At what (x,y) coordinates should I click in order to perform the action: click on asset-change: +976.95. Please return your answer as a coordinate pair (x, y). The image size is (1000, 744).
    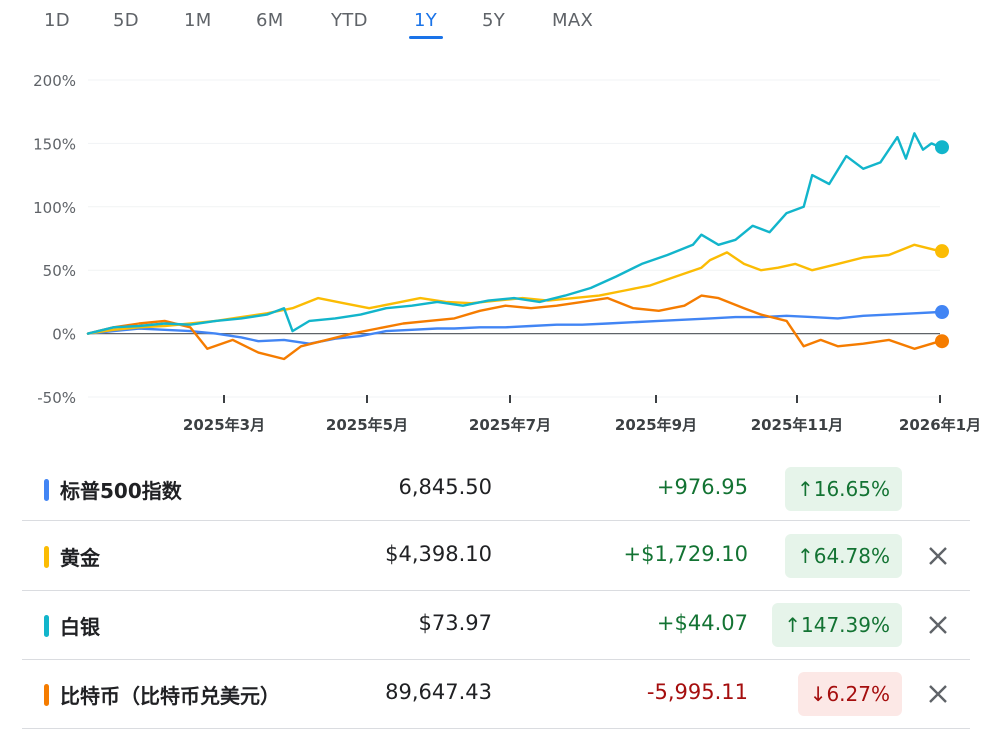
    Looking at the image, I should click on (702, 487).